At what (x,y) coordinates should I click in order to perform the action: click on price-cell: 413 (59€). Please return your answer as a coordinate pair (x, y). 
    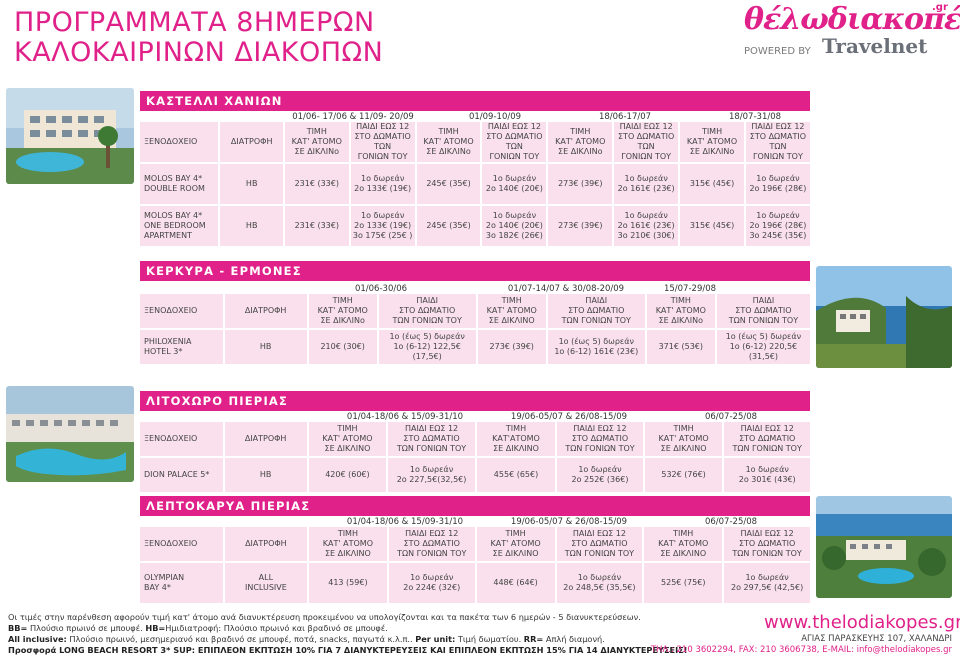
    Looking at the image, I should click on (347, 583).